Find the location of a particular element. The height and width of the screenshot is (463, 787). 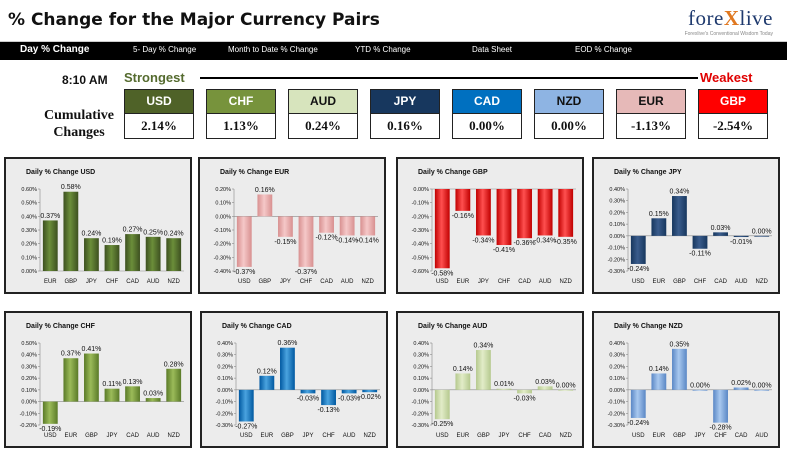

y-tick-label: -0.40% is located at coordinates (421, 245).